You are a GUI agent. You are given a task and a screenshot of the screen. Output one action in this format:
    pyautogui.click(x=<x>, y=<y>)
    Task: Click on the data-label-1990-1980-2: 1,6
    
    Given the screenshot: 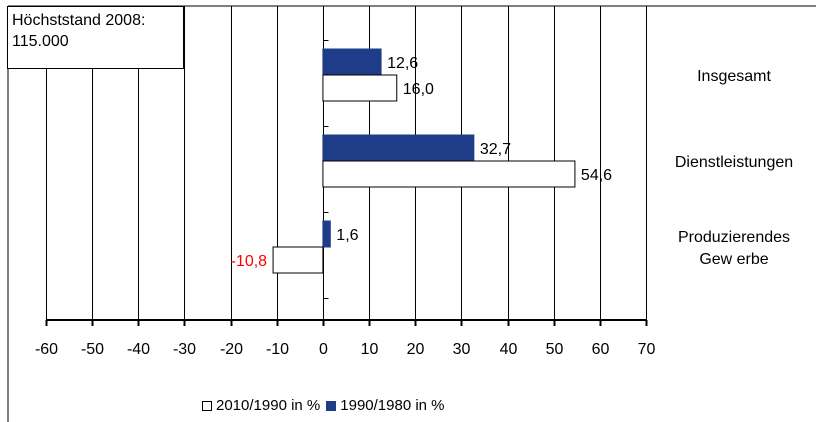 What is the action you would take?
    pyautogui.click(x=347, y=235)
    